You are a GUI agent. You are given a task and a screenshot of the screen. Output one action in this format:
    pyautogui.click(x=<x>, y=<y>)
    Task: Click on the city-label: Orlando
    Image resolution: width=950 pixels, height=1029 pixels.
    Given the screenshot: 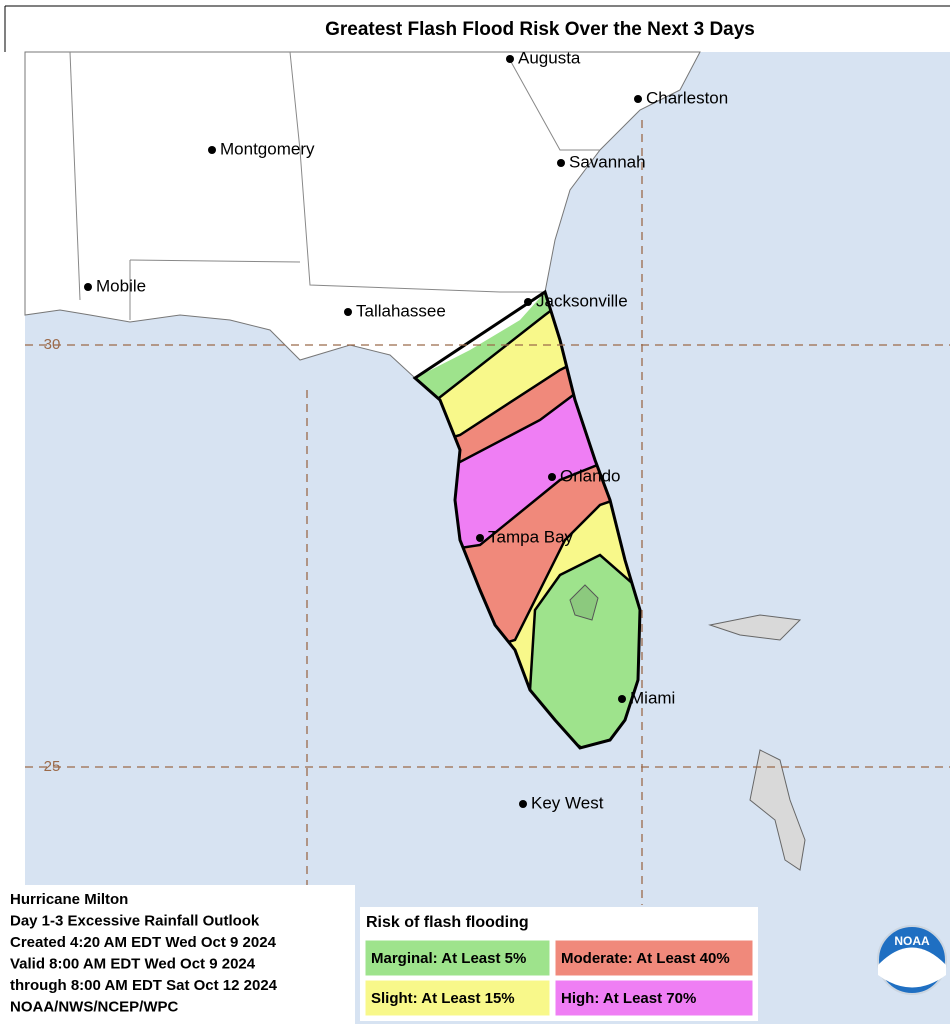 What is the action you would take?
    pyautogui.click(x=590, y=475)
    